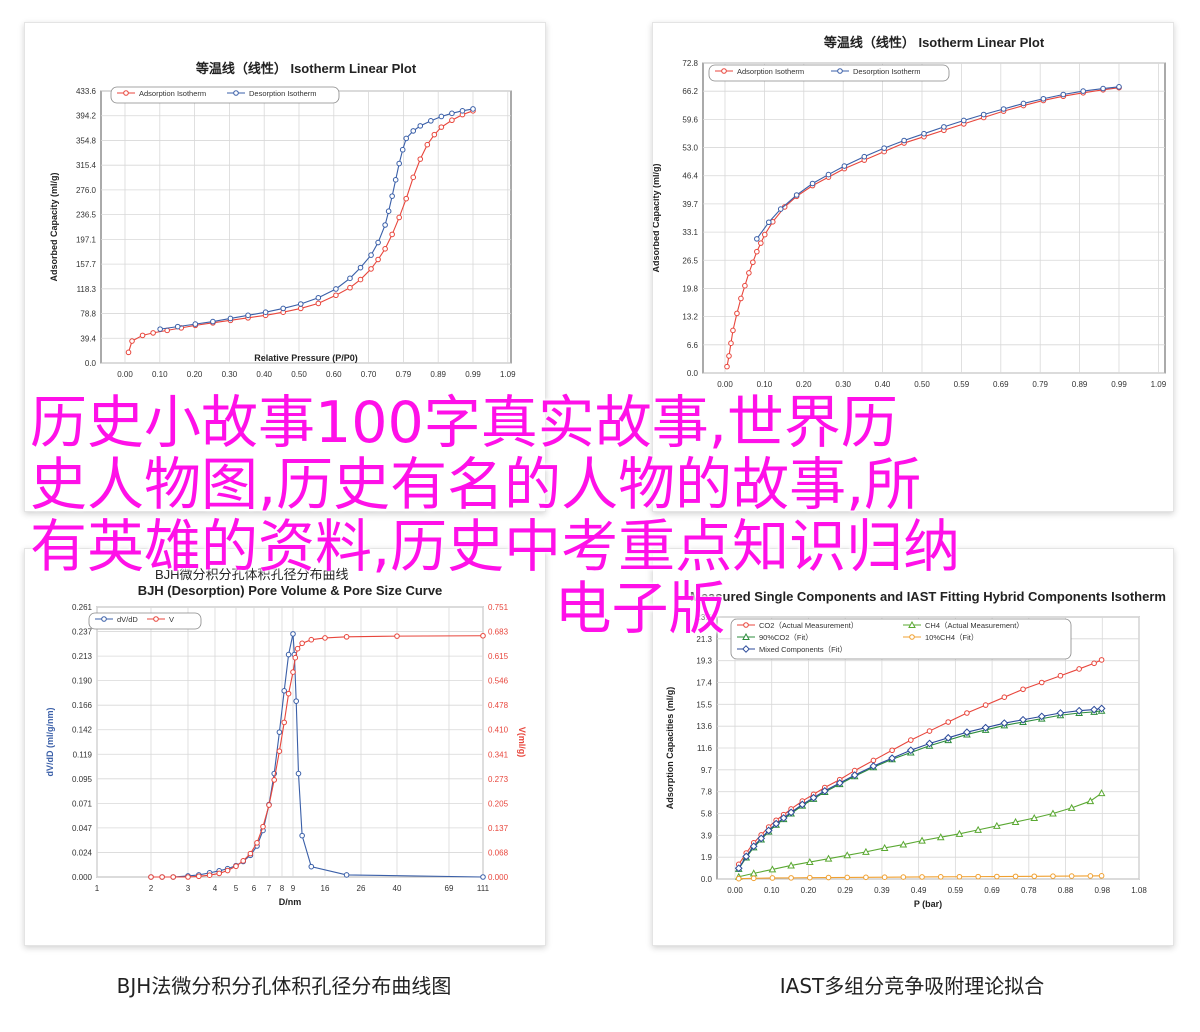 Image resolution: width=1200 pixels, height=1032 pixels. Describe the element at coordinates (707, 879) in the screenshot. I see `y-tick-label: 0.0` at that location.